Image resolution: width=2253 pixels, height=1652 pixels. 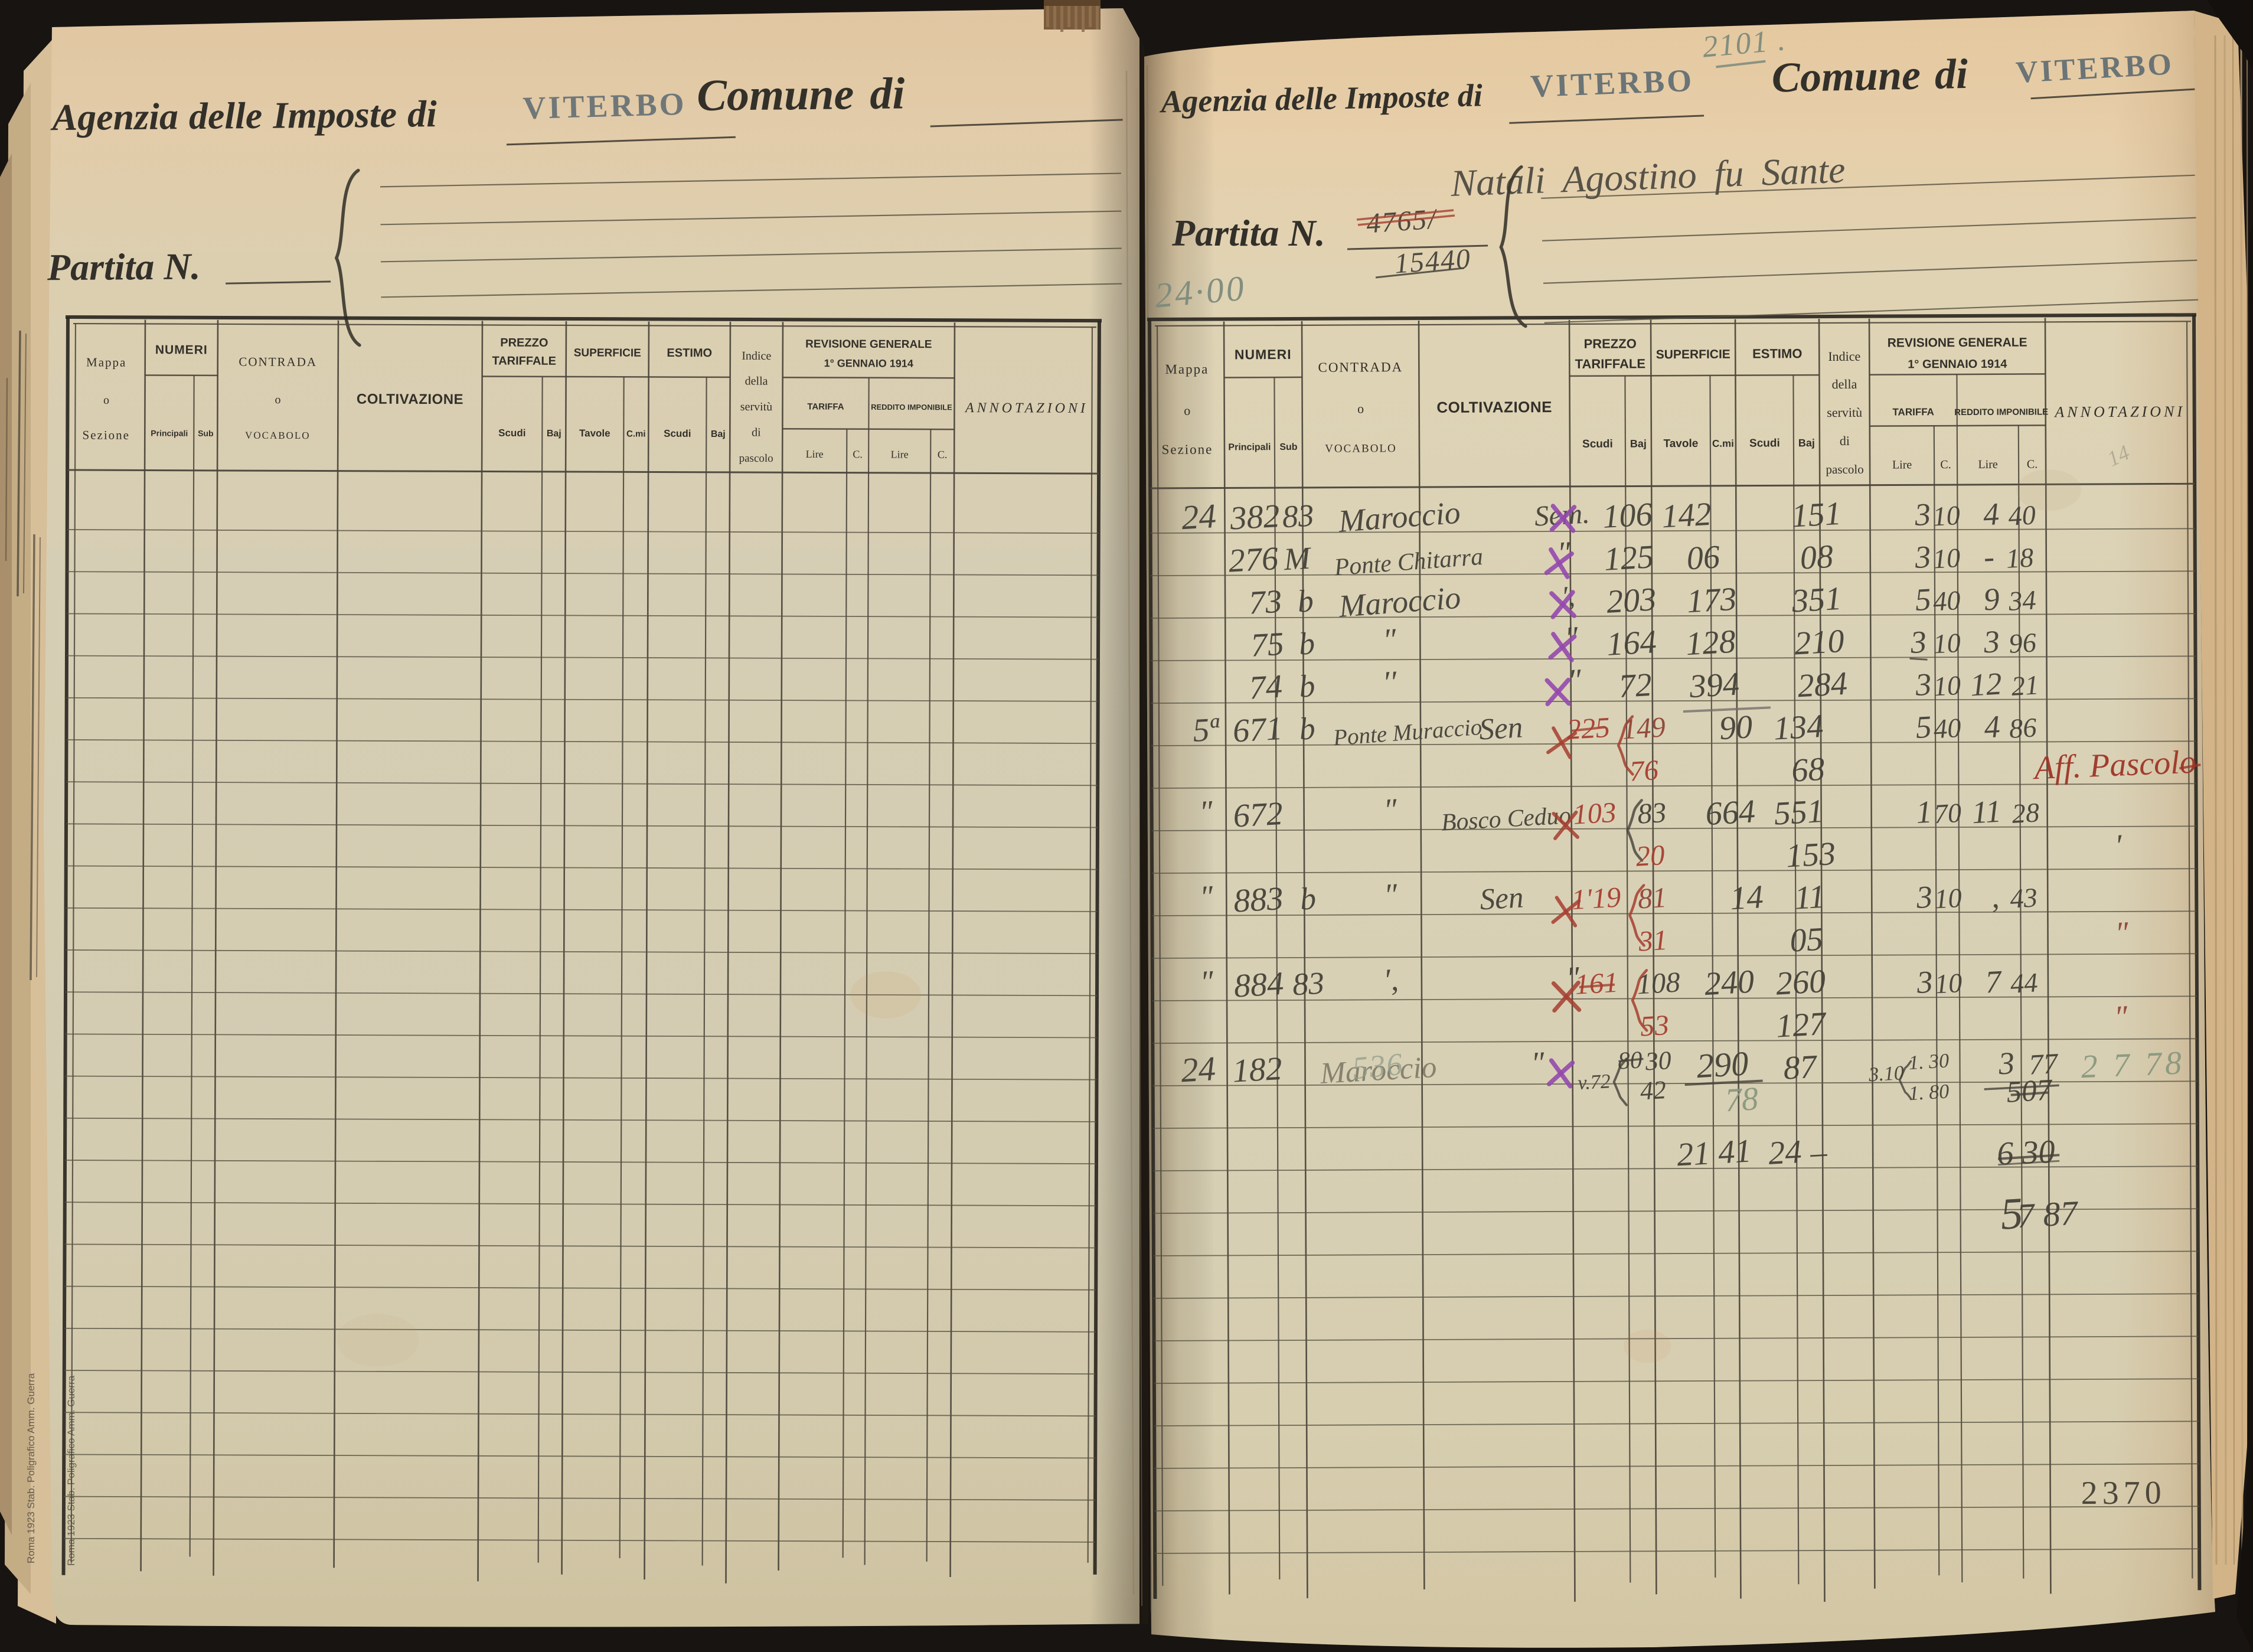 What do you see at coordinates (181, 350) in the screenshot?
I see `svg-text: NUMERI` at bounding box center [181, 350].